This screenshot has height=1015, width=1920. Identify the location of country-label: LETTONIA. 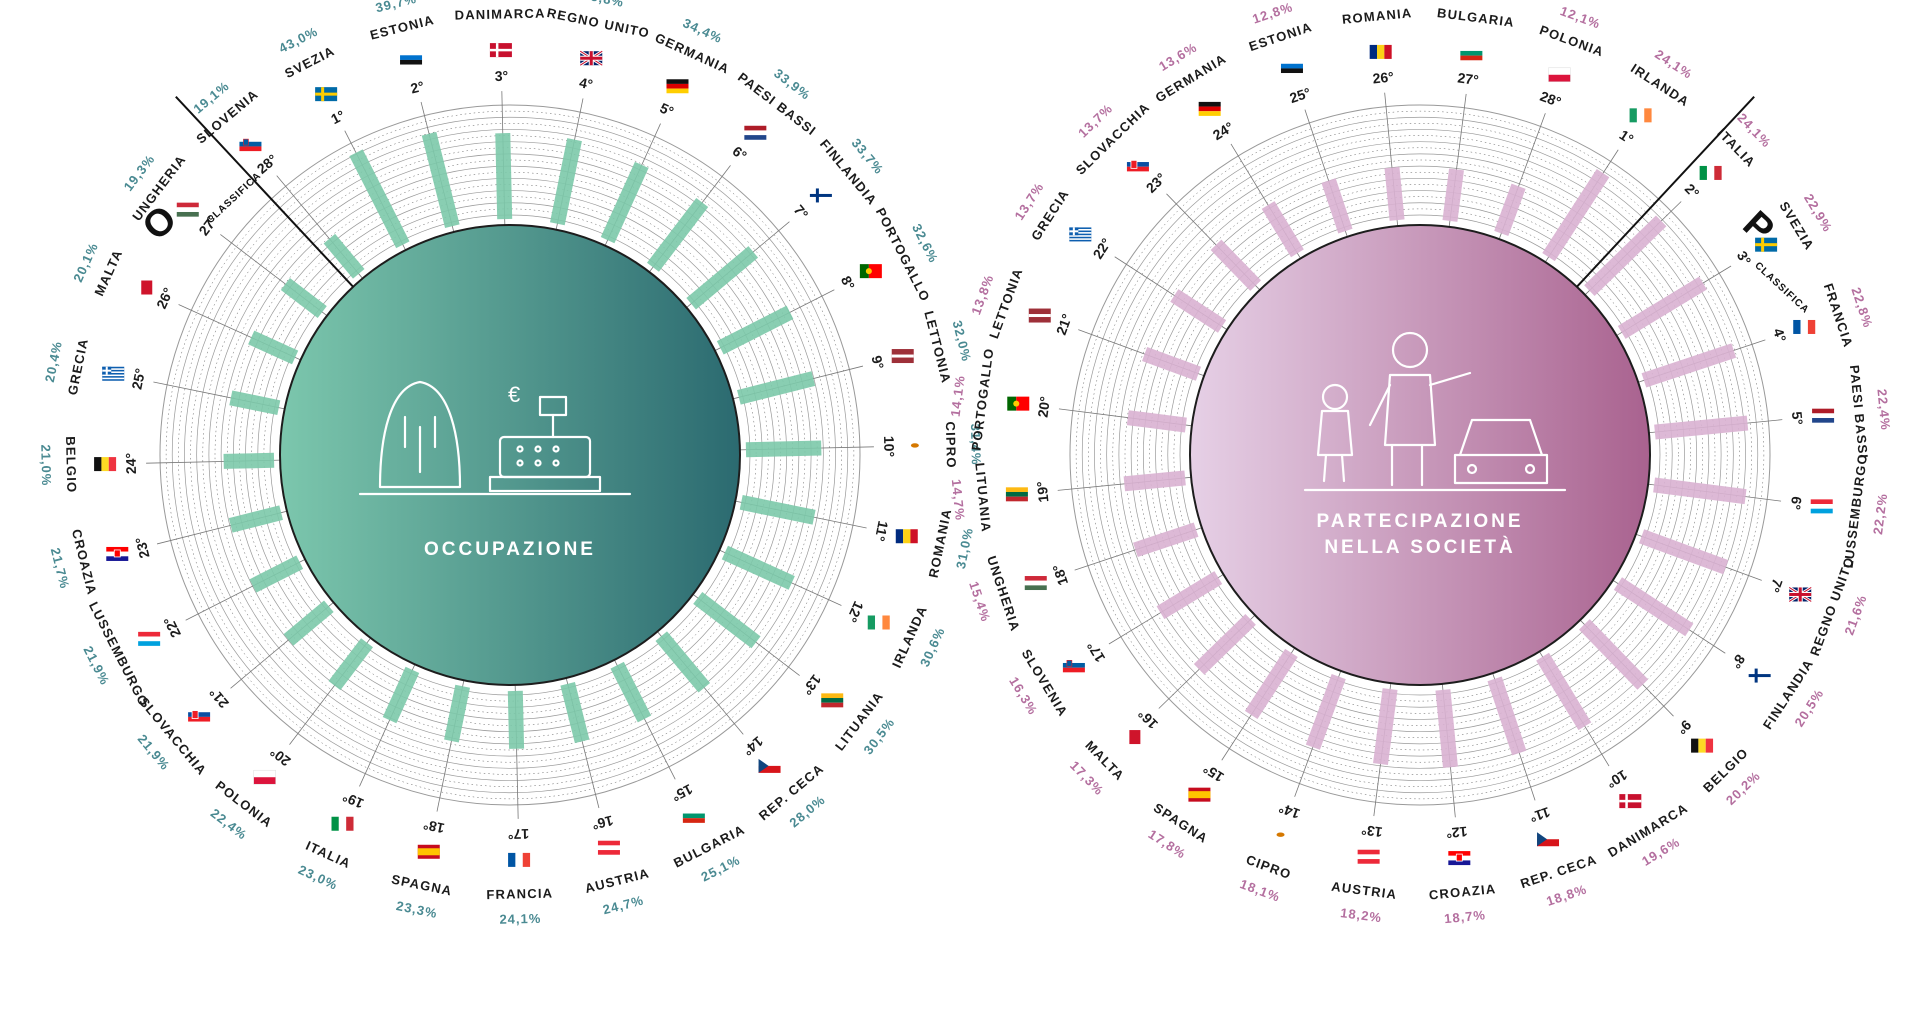
(937, 347).